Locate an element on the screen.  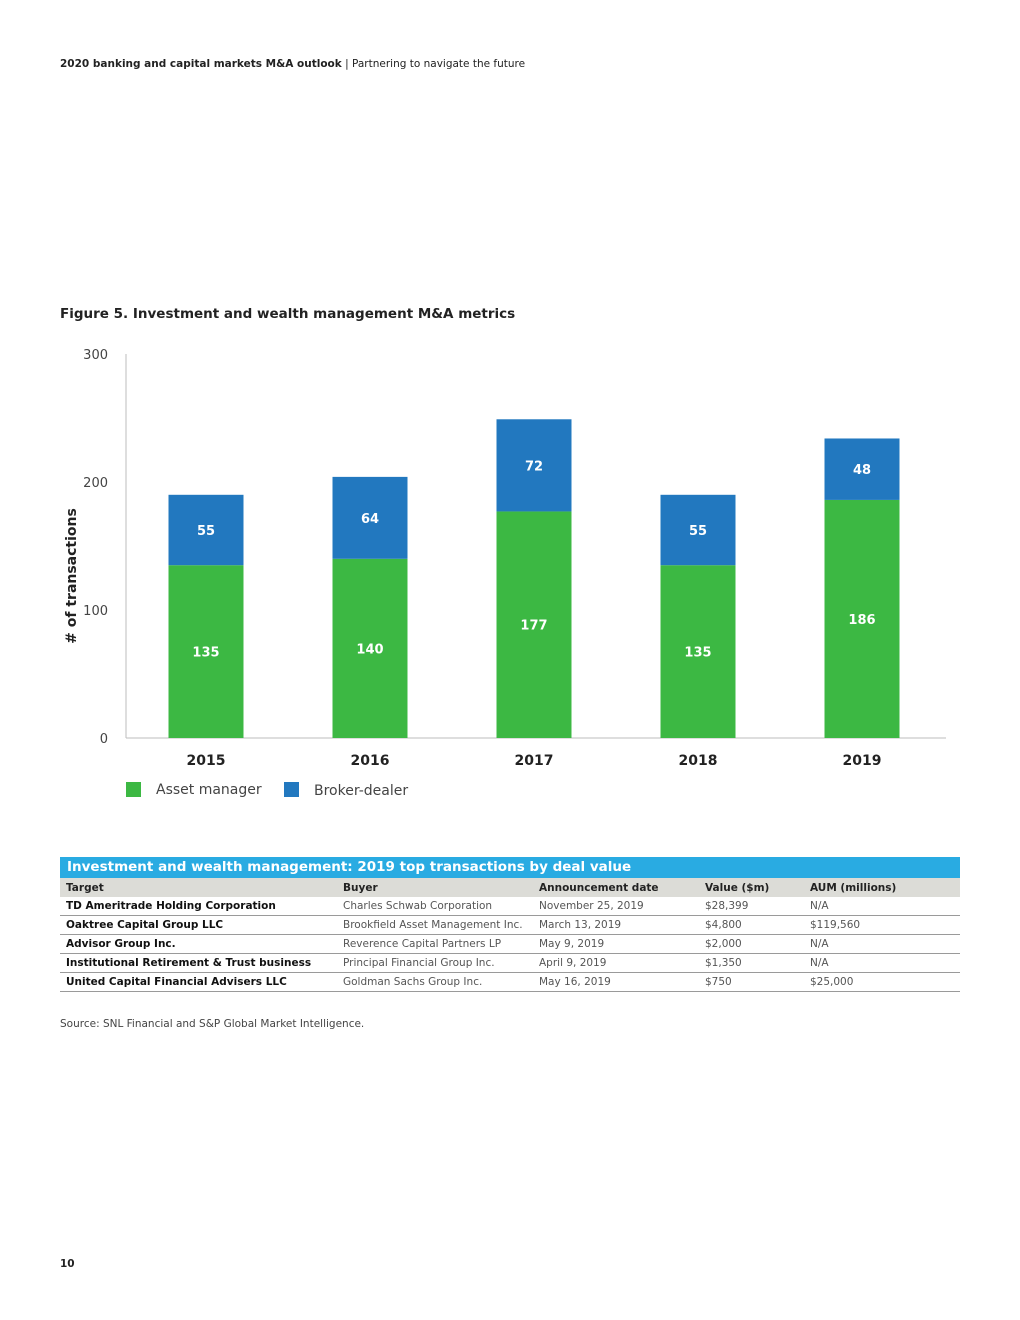
cell-buyer: Charles Schwab Corporation is located at coordinates (435, 906).